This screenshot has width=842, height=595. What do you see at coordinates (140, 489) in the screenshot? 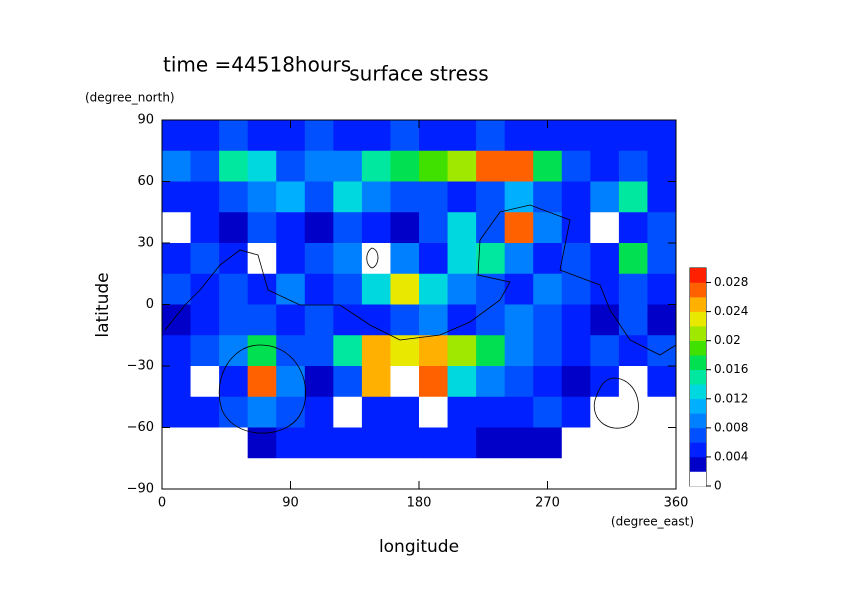
I see `y-tick-label: −90` at bounding box center [140, 489].